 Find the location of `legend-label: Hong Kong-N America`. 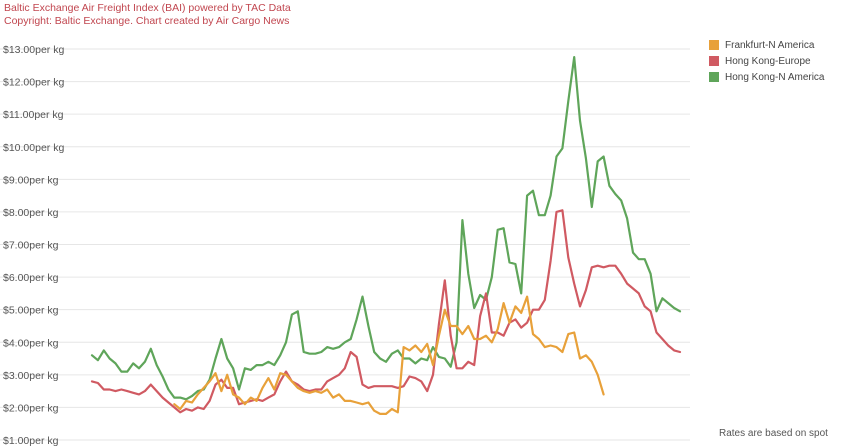

legend-label: Hong Kong-N America is located at coordinates (775, 77).